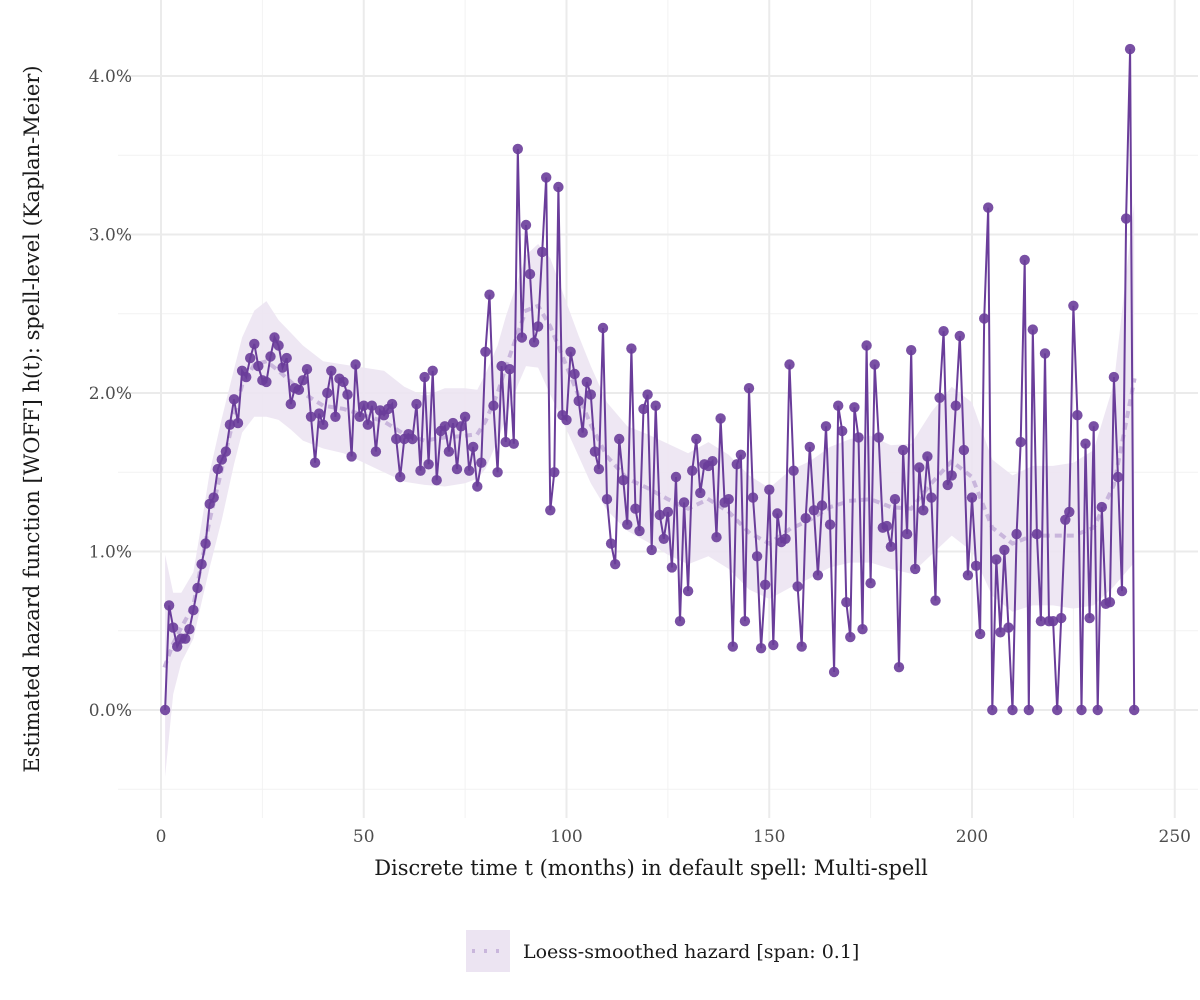 The image size is (1200, 1000). I want to click on x-tick-label: 200, so click(972, 837).